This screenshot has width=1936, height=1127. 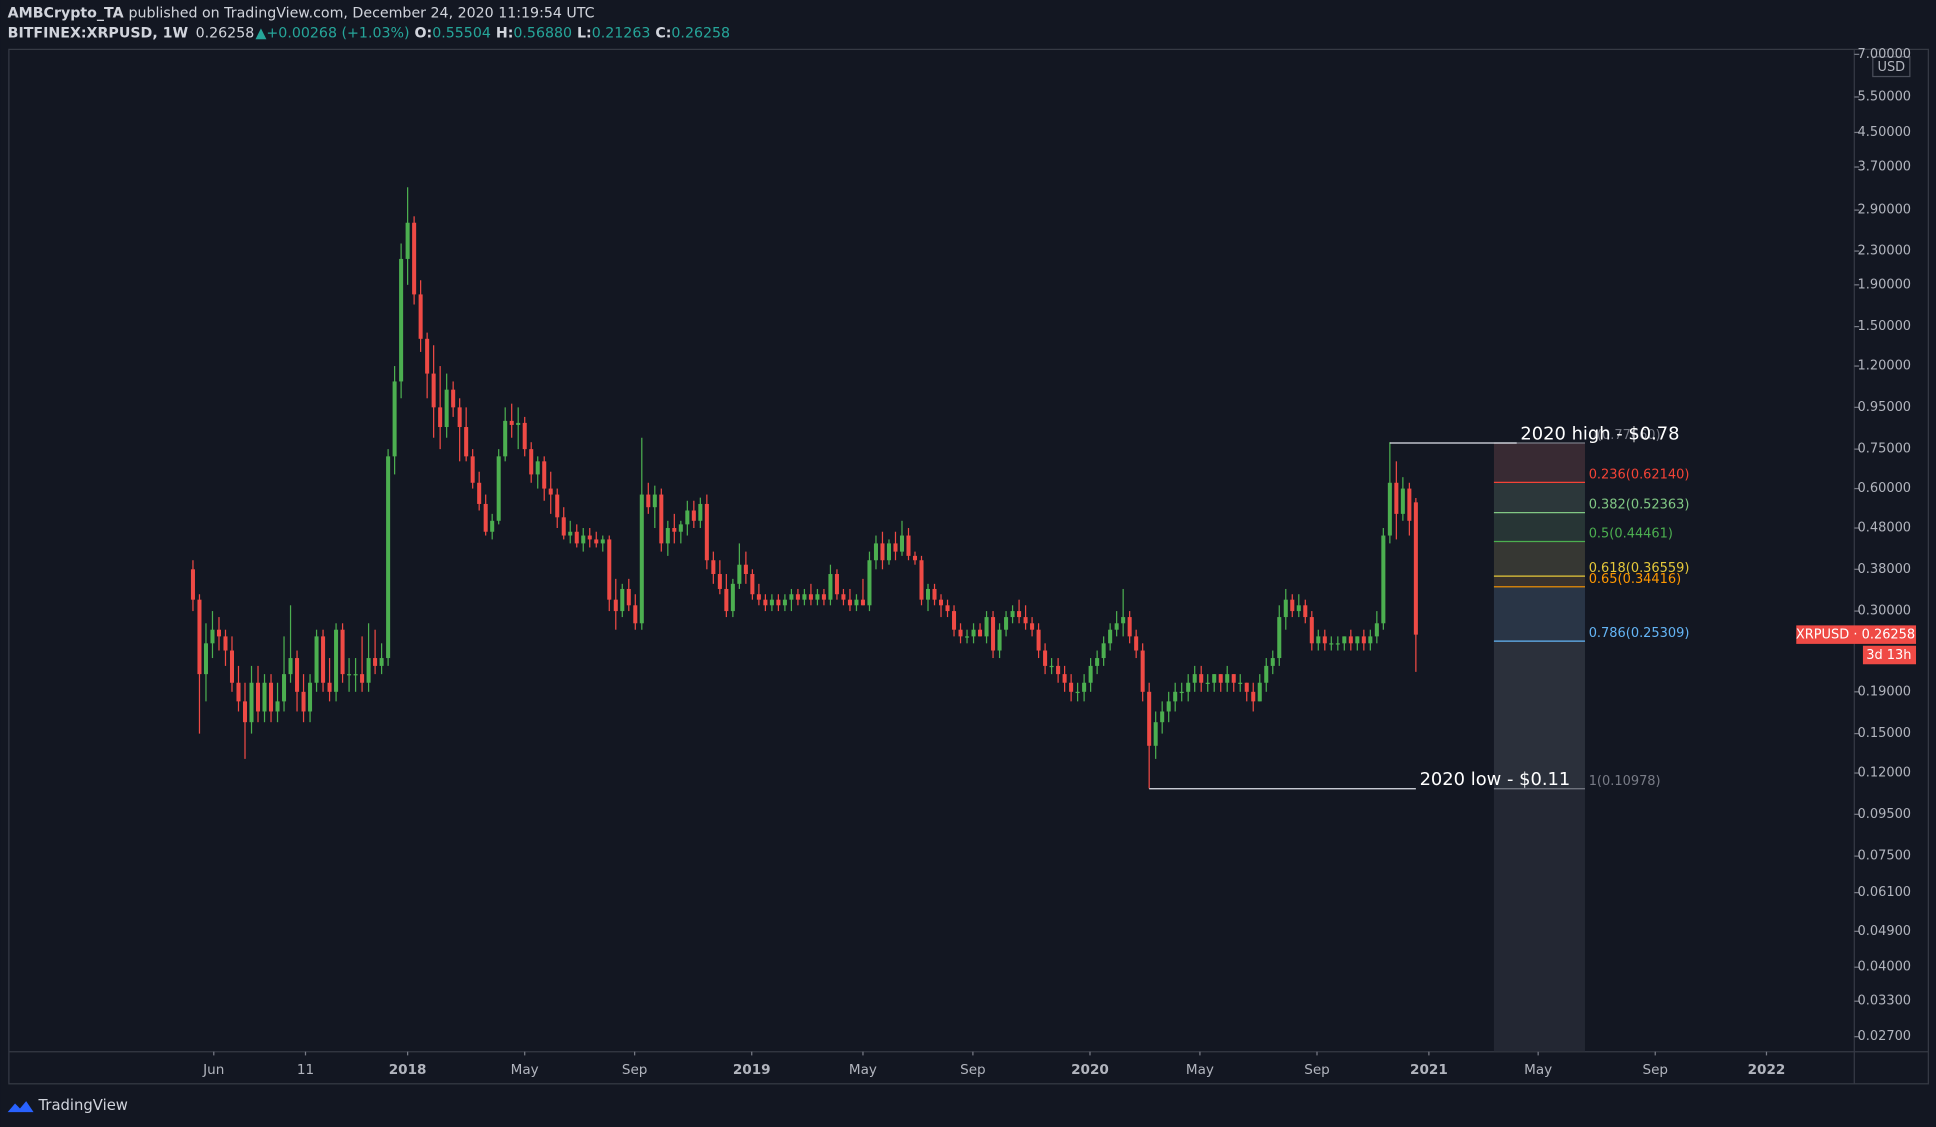 What do you see at coordinates (1884, 366) in the screenshot?
I see `y-tick-label: 1.20000` at bounding box center [1884, 366].